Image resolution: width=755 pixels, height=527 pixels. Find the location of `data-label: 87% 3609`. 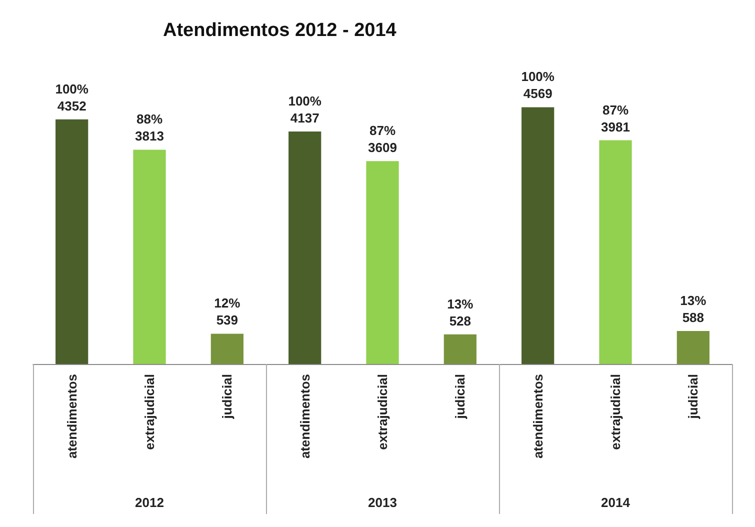

data-label: 87% 3609 is located at coordinates (382, 139).